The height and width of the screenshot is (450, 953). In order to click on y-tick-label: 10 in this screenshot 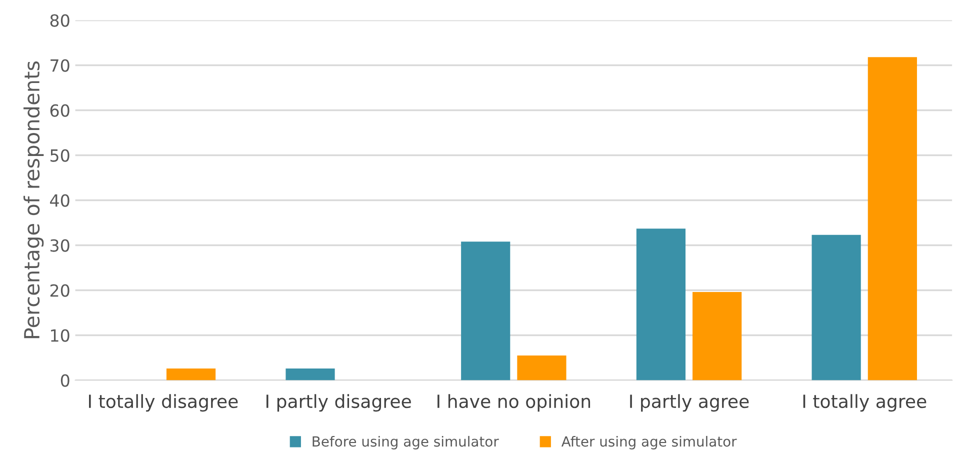, I will do `click(60, 335)`.